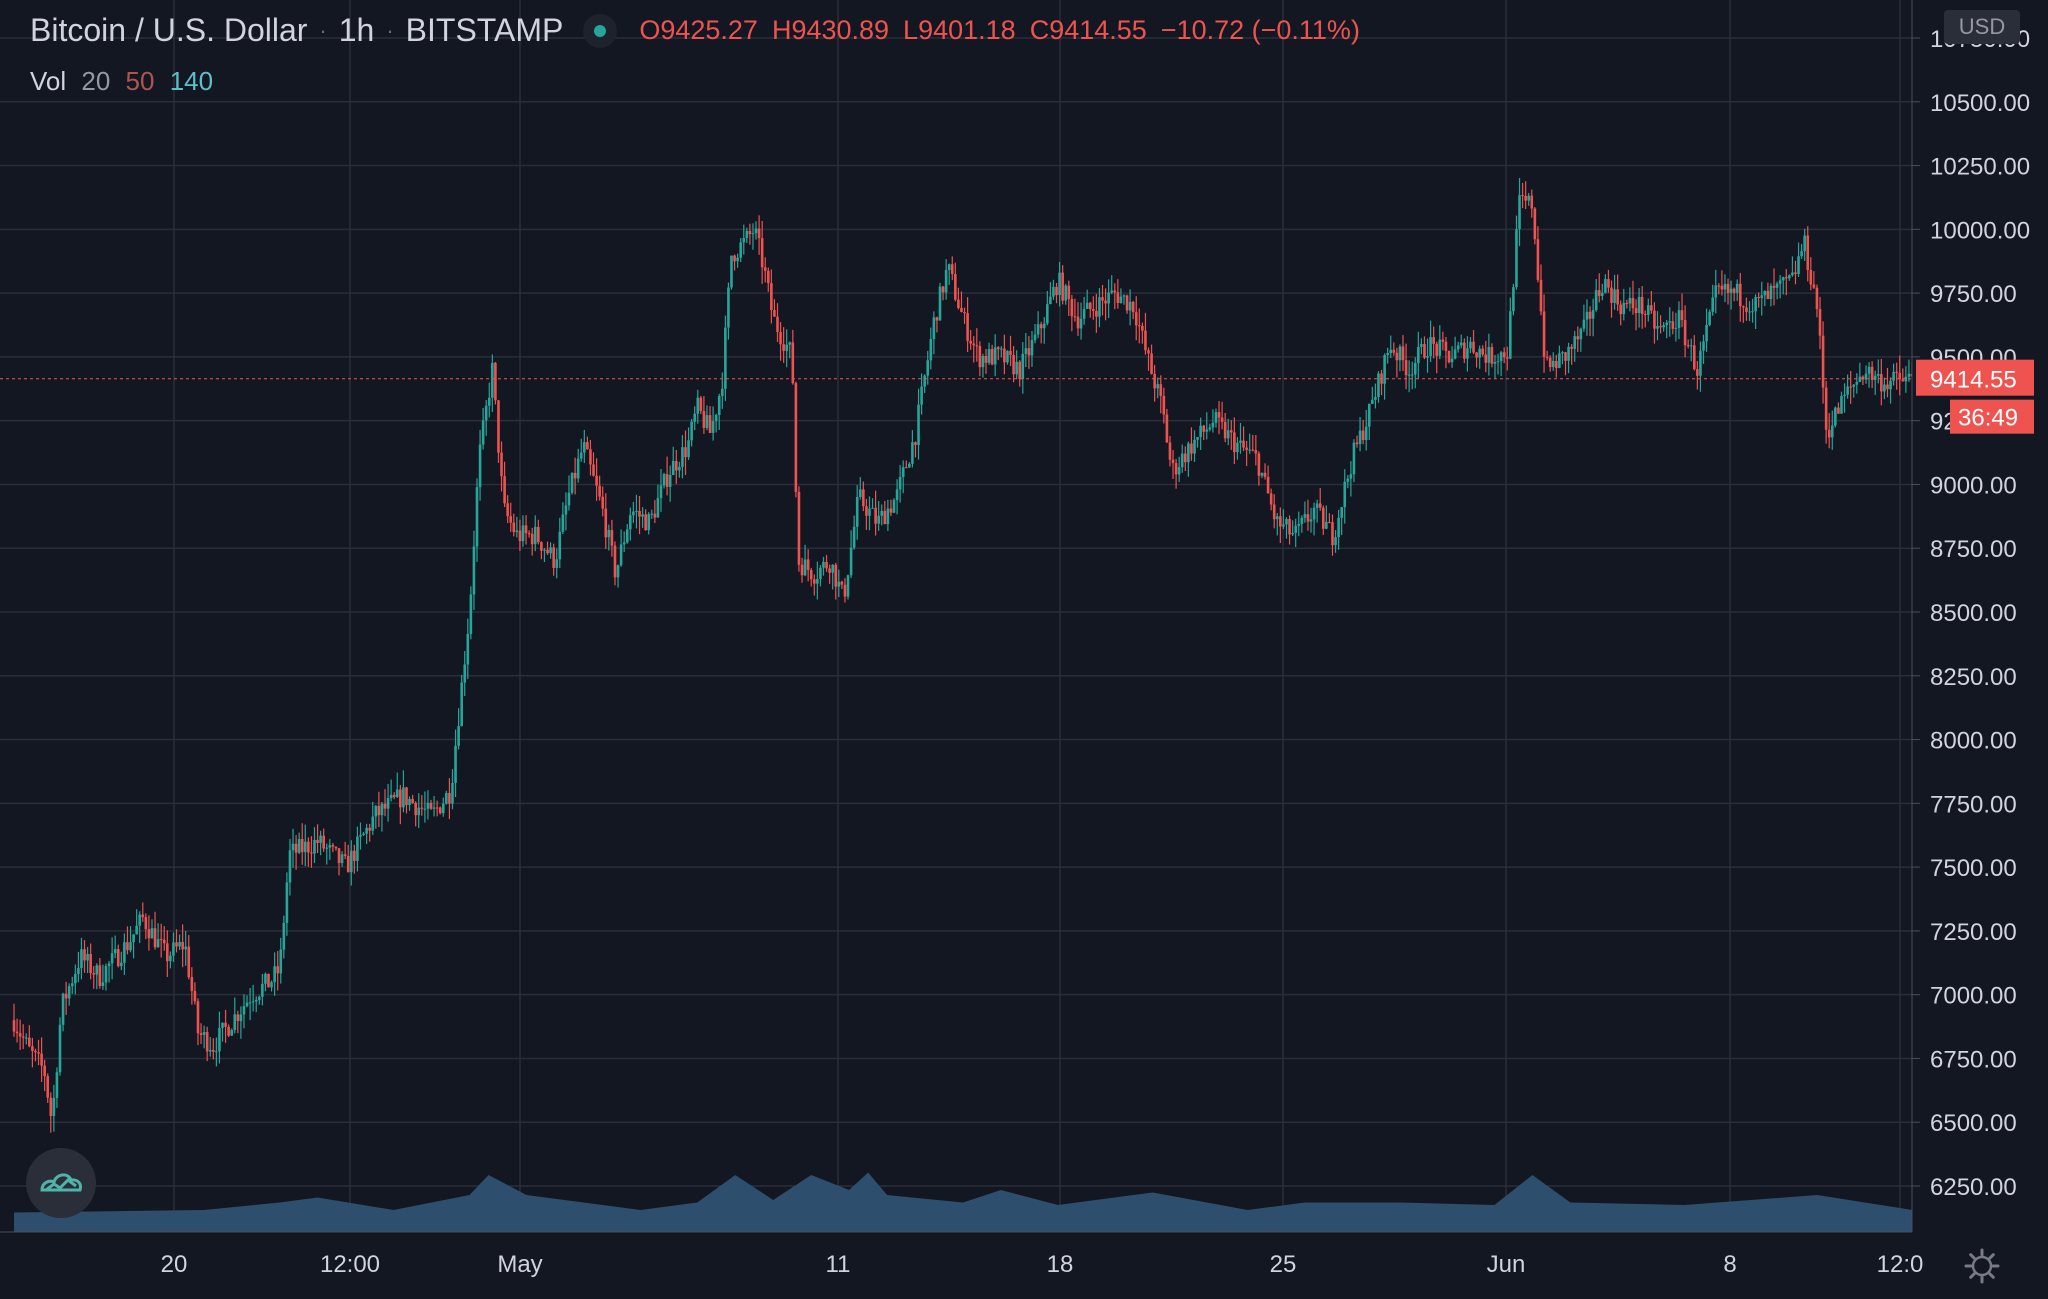 This screenshot has height=1299, width=2048. I want to click on volume-ma-50: 50, so click(140, 81).